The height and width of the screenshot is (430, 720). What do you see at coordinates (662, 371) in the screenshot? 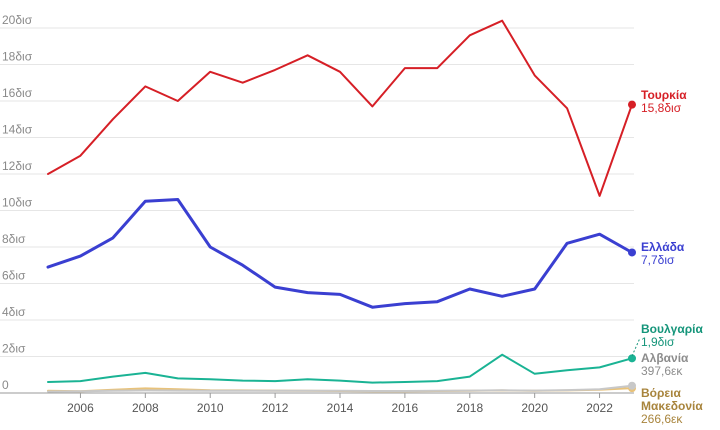
I see `series-value-label: 397,6εκ` at bounding box center [662, 371].